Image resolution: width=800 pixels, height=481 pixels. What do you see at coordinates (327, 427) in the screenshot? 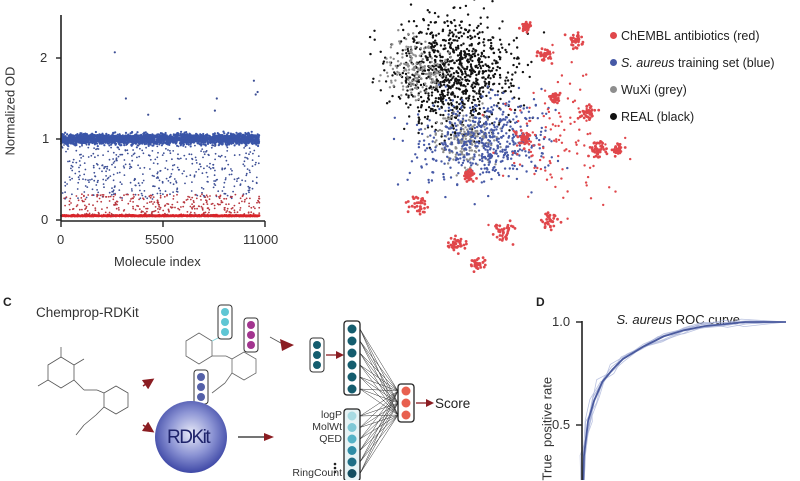
I see `feature-molwt: MolWt` at bounding box center [327, 427].